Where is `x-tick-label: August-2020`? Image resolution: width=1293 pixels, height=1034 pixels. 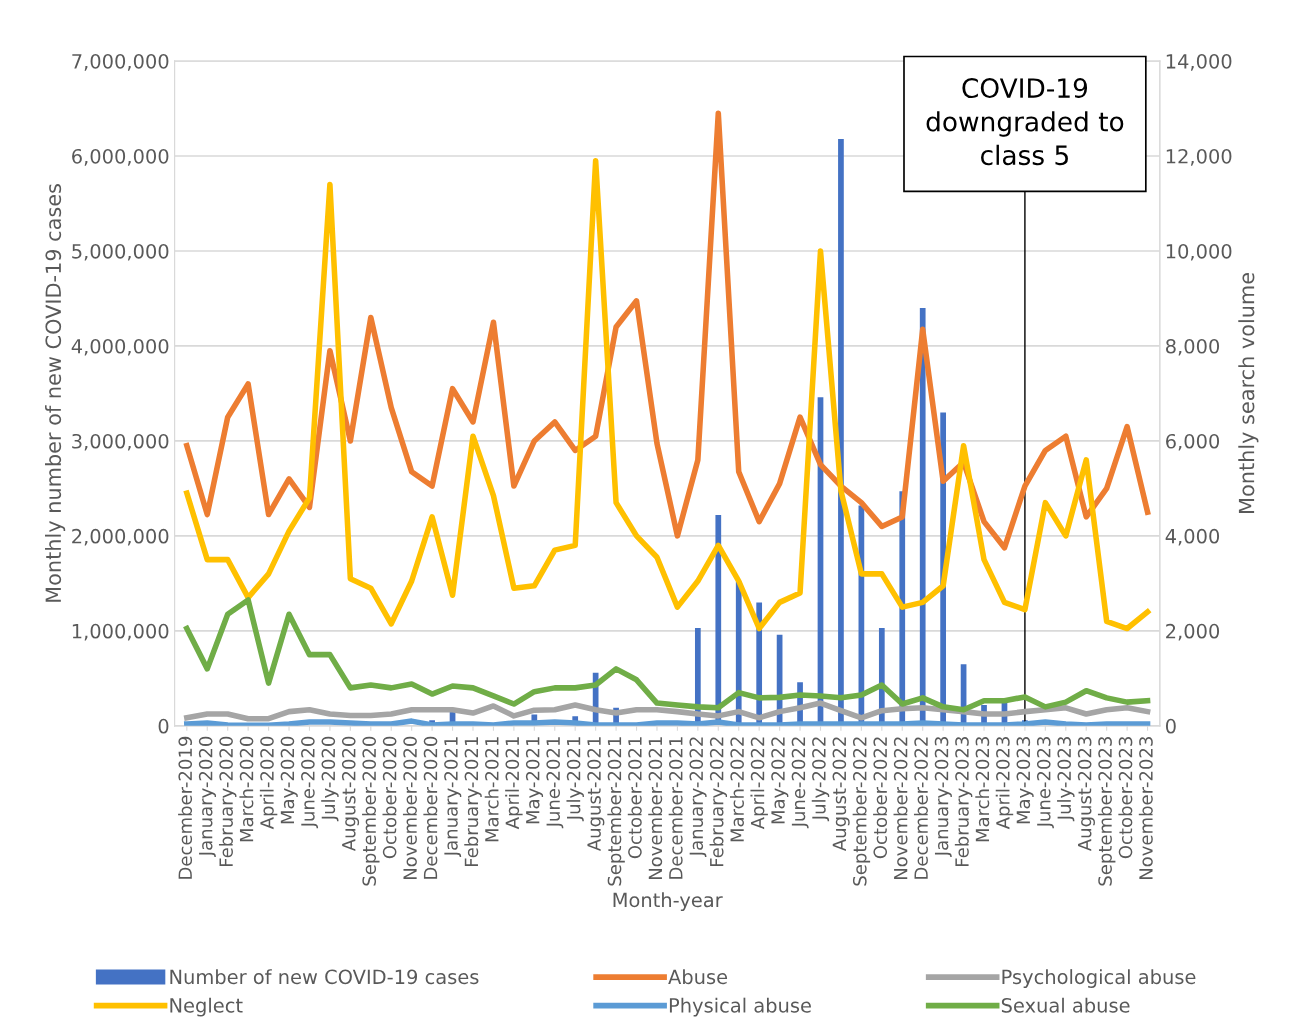 x-tick-label: August-2020 is located at coordinates (350, 794).